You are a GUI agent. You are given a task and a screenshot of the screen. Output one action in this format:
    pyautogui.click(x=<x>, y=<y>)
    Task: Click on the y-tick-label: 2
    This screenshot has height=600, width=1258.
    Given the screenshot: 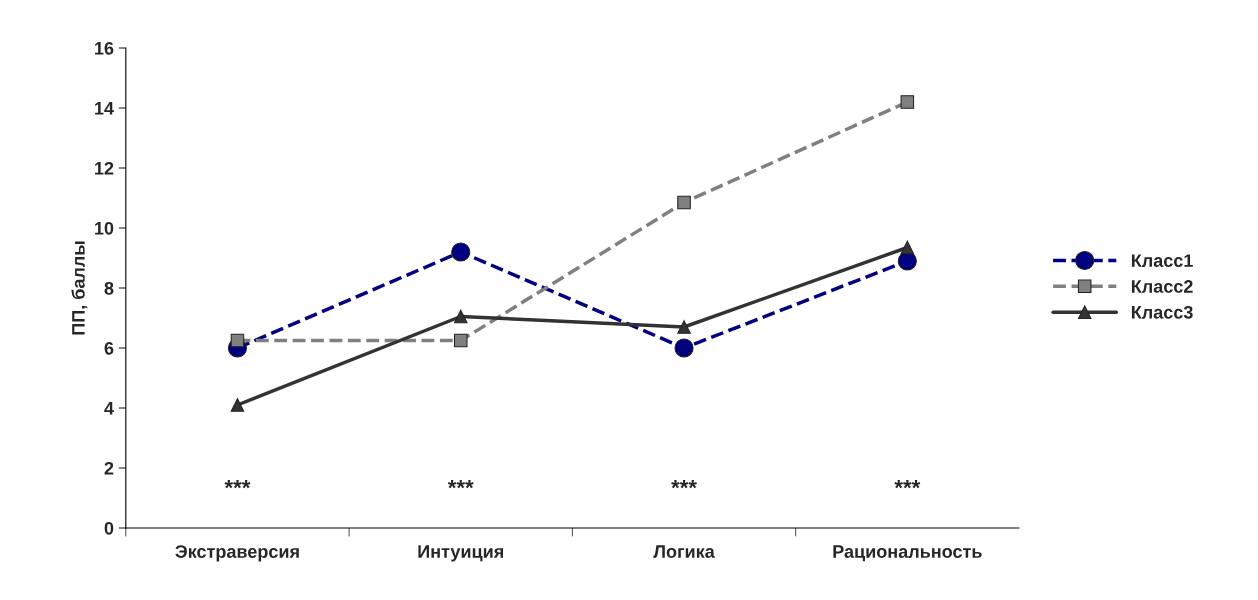 What is the action you would take?
    pyautogui.click(x=109, y=468)
    